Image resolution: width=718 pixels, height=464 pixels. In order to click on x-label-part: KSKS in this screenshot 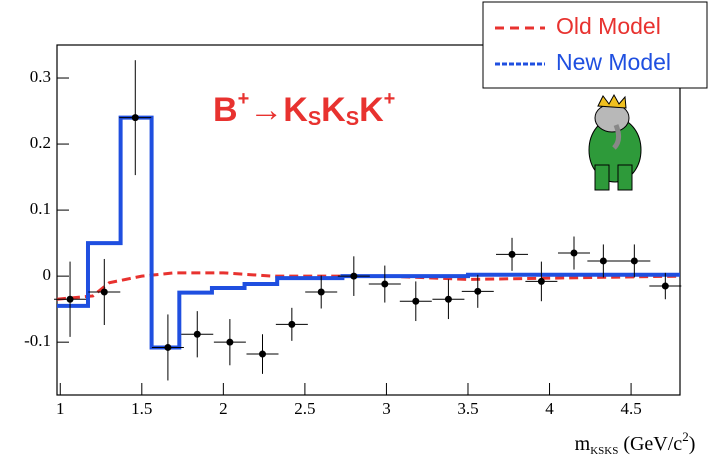, I will do `click(604, 451)`.